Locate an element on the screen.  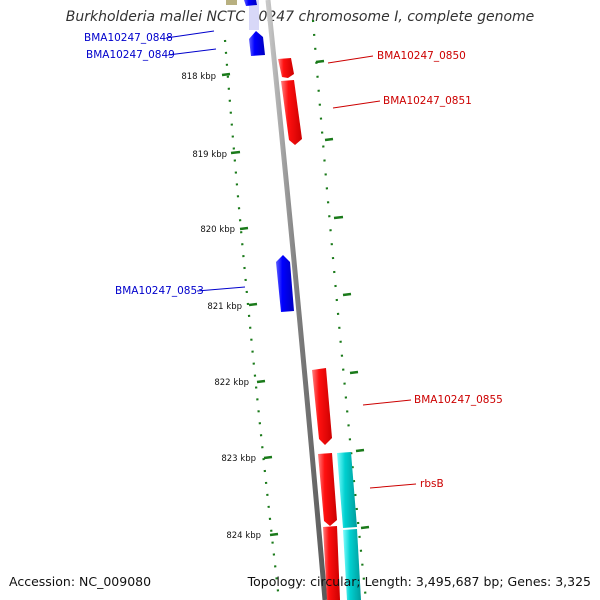
label-bma10247-0851: BMA10247_0851 is located at coordinates (427, 101).